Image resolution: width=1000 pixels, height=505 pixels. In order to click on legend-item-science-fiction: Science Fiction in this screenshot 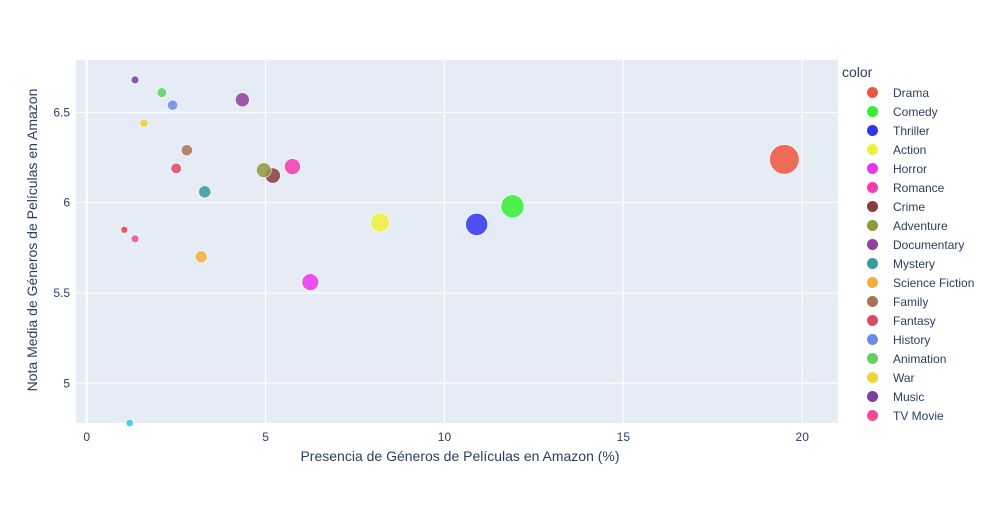, I will do `click(917, 282)`.